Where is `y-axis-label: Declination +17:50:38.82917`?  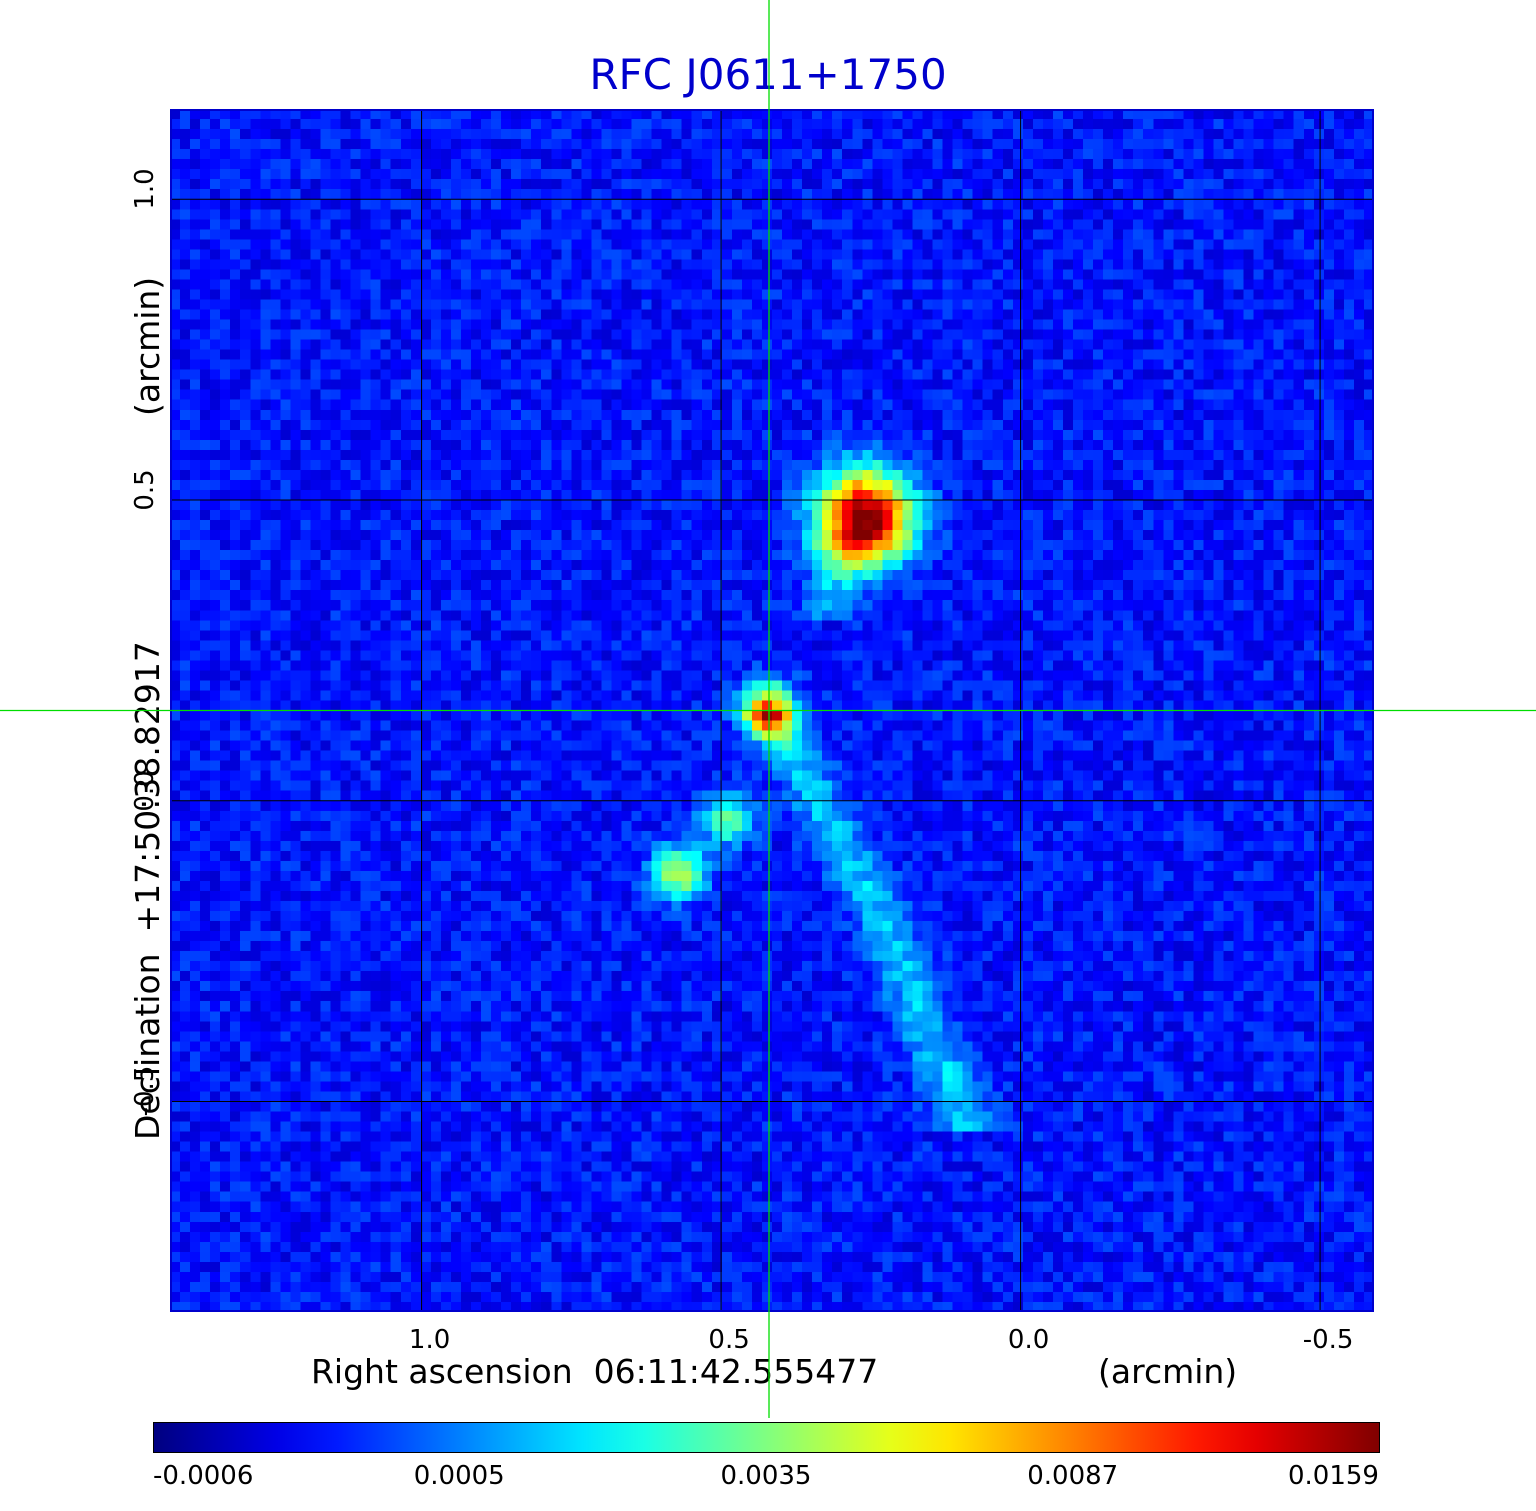
y-axis-label: Declination +17:50:38.82917 is located at coordinates (147, 890).